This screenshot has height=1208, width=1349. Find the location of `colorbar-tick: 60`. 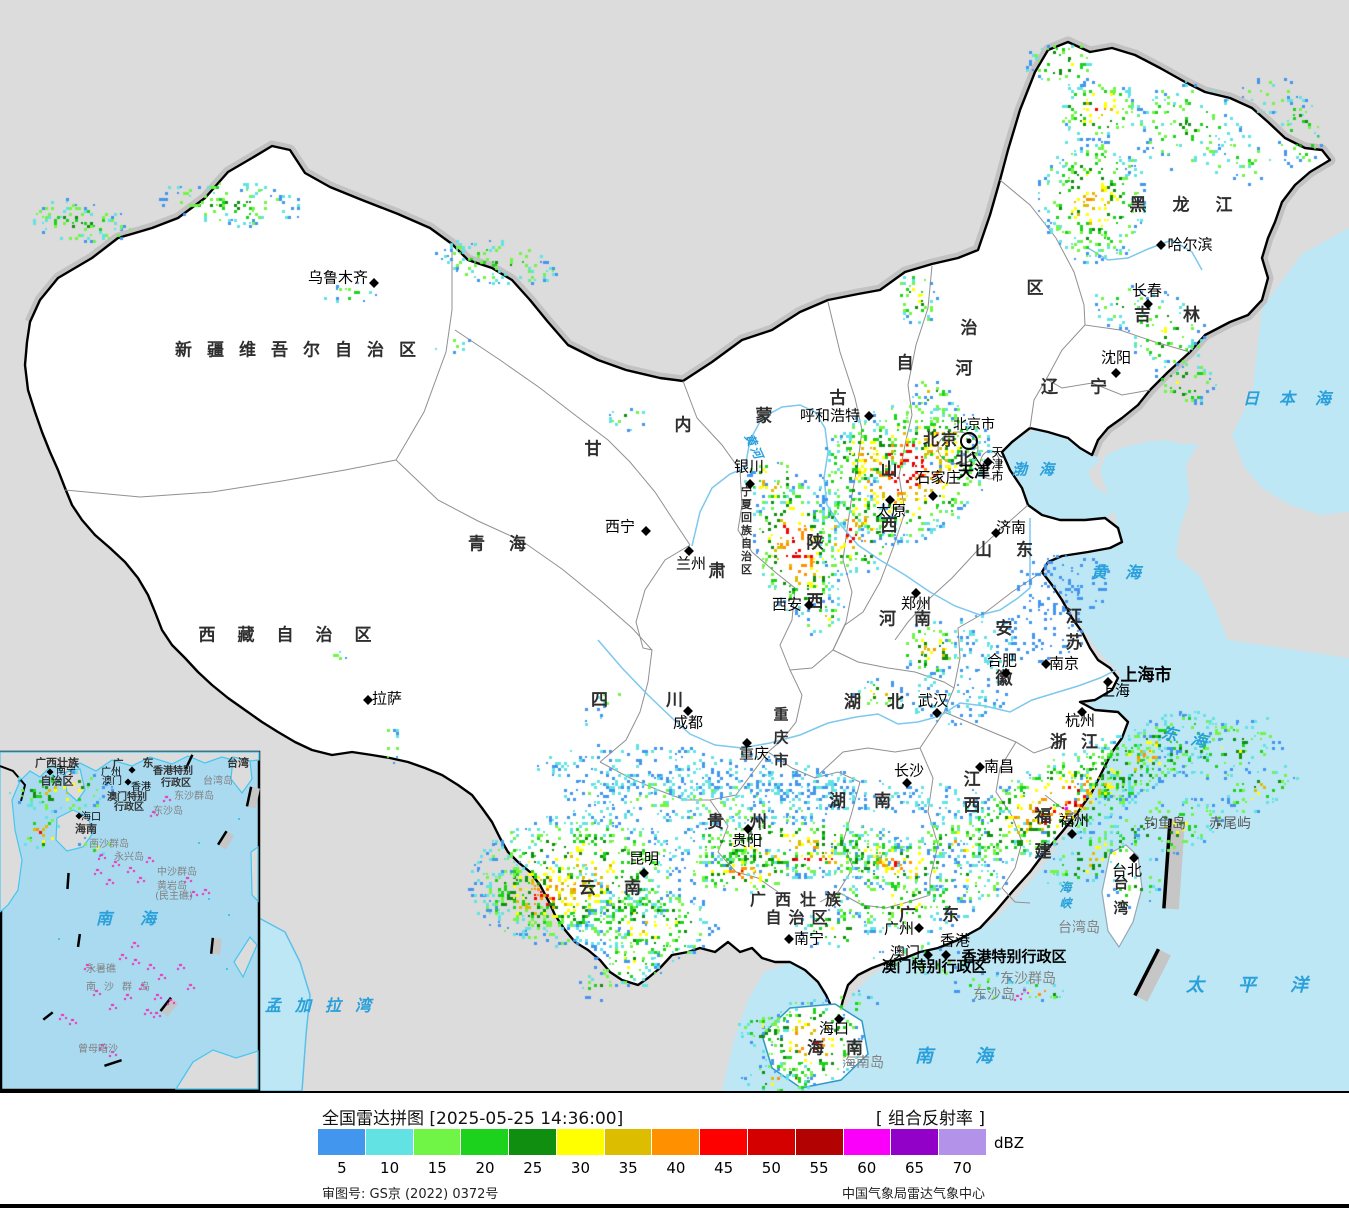

colorbar-tick: 60 is located at coordinates (867, 1168).